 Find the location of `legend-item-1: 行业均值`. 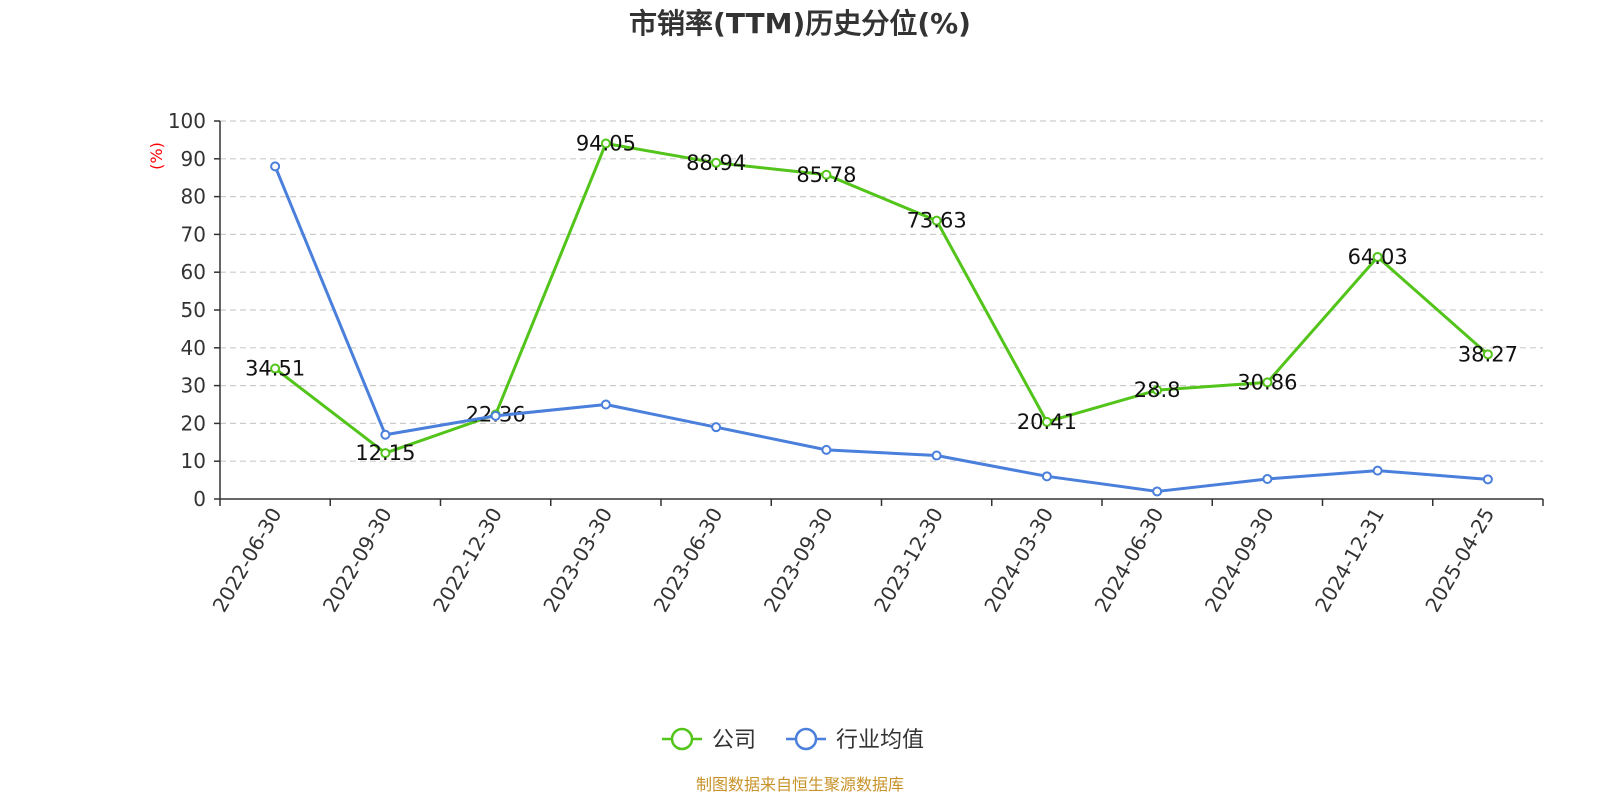

legend-item-1: 行业均值 is located at coordinates (855, 740).